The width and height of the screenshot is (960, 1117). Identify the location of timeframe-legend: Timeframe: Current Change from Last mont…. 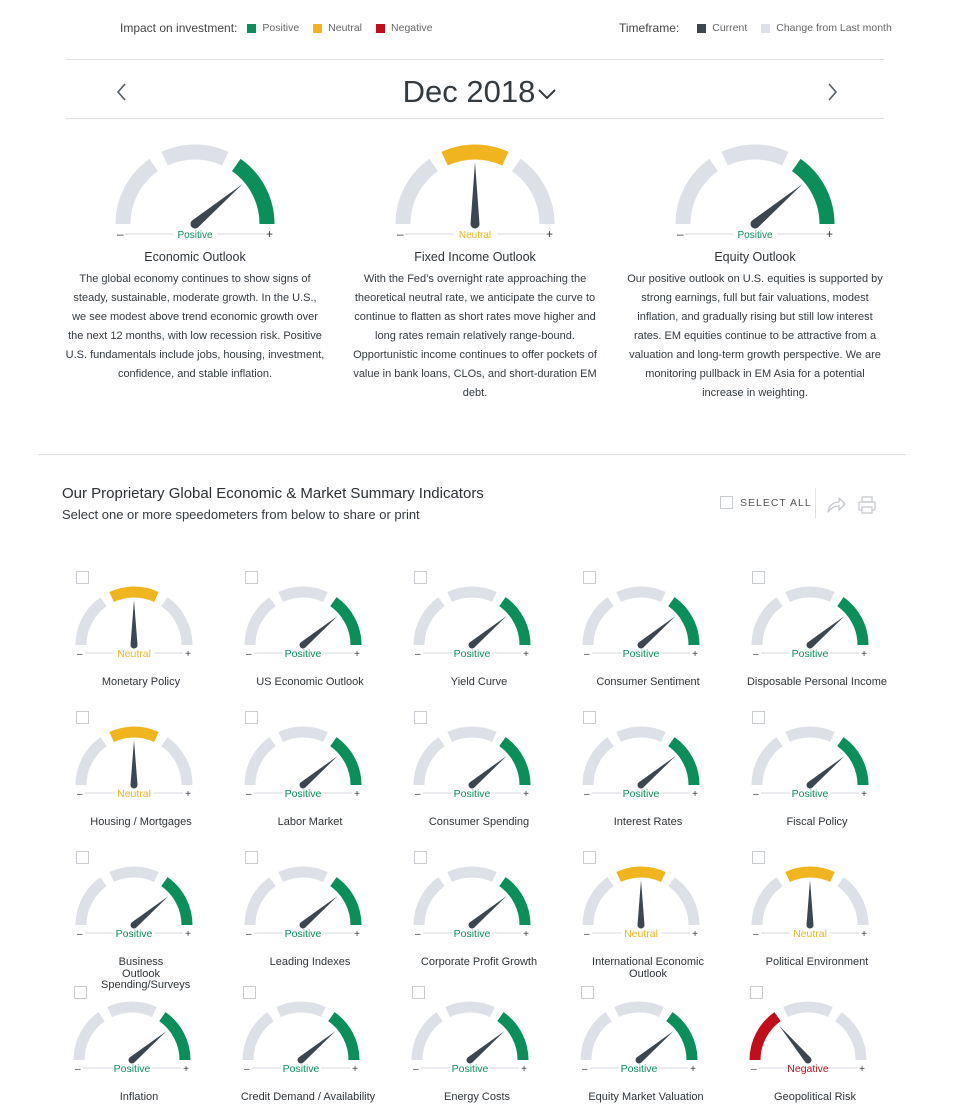
(762, 28).